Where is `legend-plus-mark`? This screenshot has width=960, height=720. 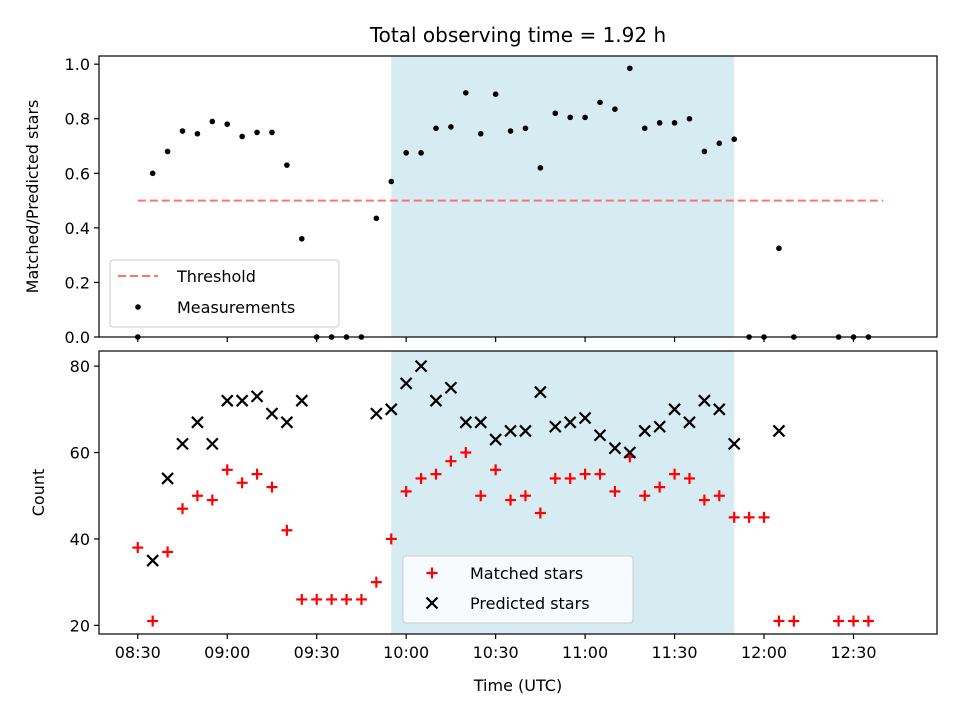 legend-plus-mark is located at coordinates (432, 573).